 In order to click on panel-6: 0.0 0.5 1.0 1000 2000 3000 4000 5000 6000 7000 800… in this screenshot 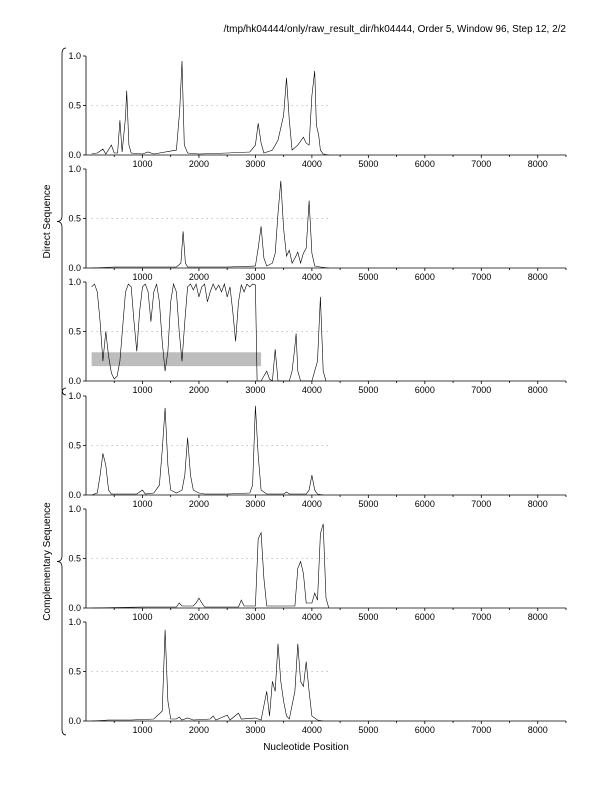, I will do `click(317, 676)`.